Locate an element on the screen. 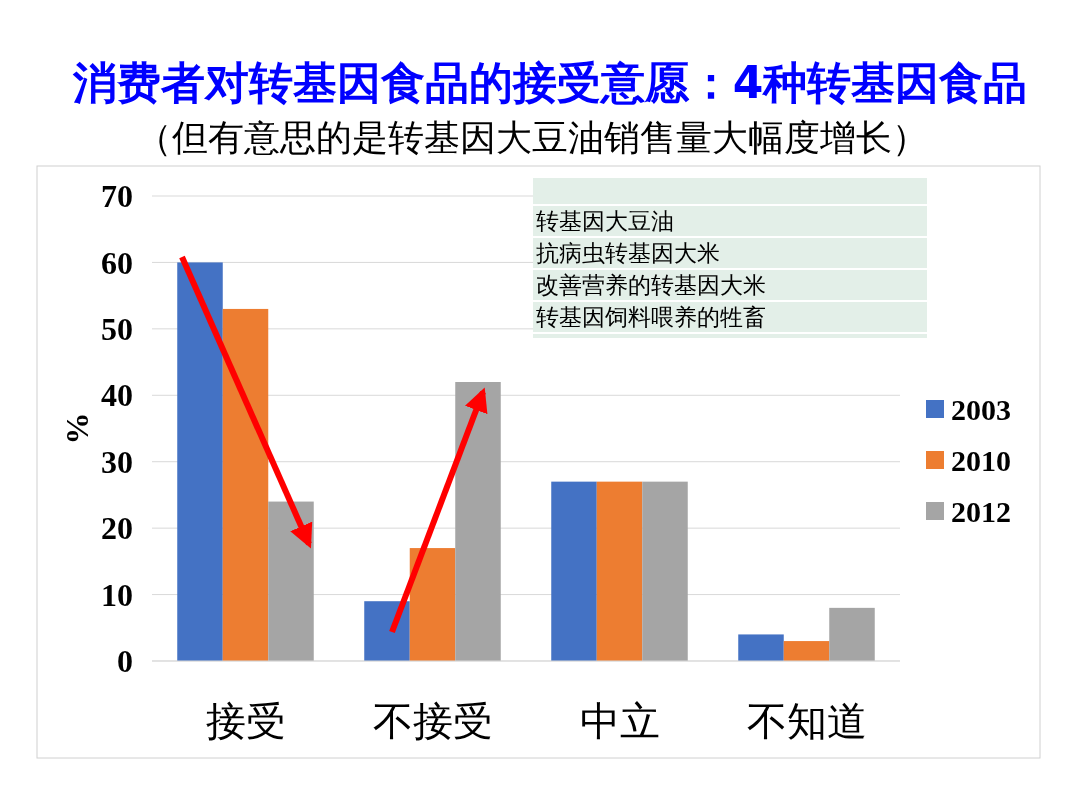 Image resolution: width=1080 pixels, height=810 pixels. y-tick-label: 60 is located at coordinates (117, 262).